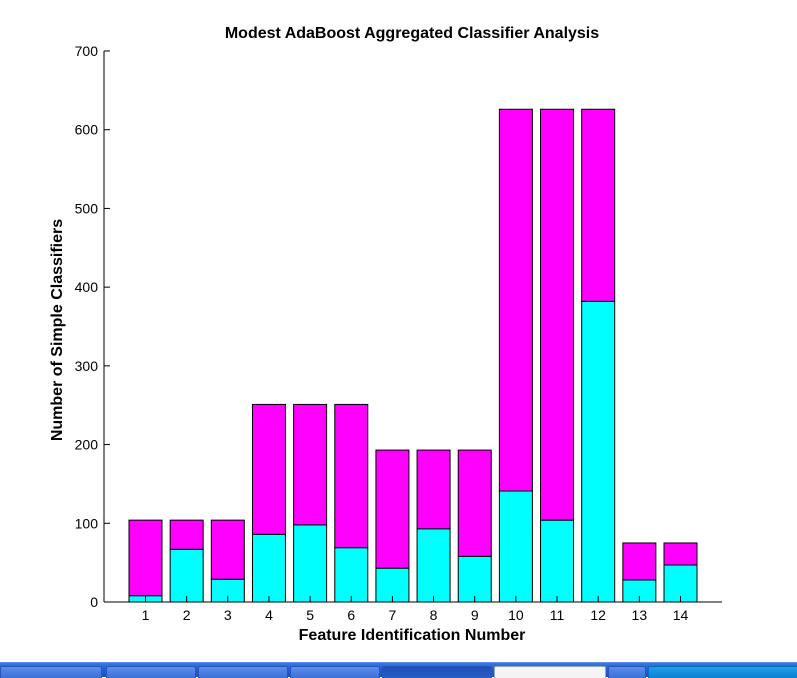  Describe the element at coordinates (475, 615) in the screenshot. I see `x-tick-label: 9` at that location.